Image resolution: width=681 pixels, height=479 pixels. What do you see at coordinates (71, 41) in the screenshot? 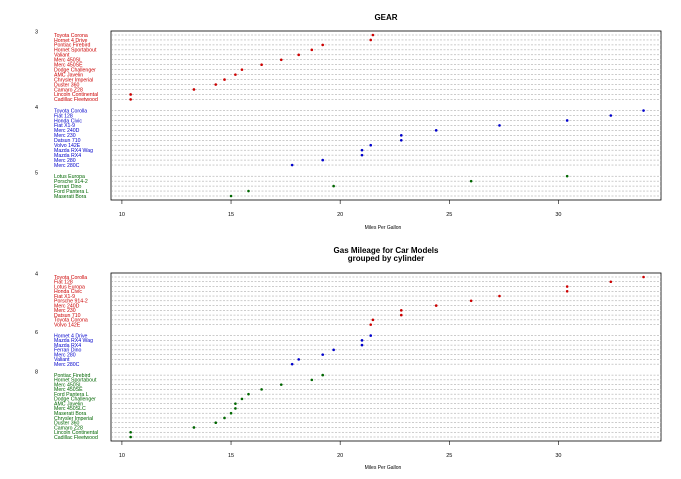
I see `row-label: Hornet 4 Drive` at bounding box center [71, 41].